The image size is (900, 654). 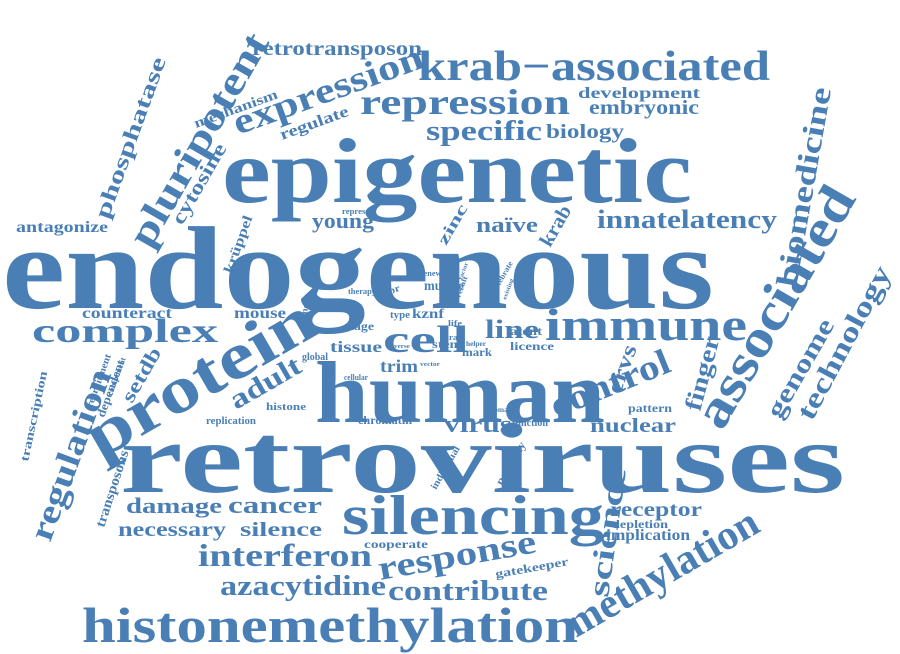 What do you see at coordinates (532, 346) in the screenshot?
I see `word-licence: licence` at bounding box center [532, 346].